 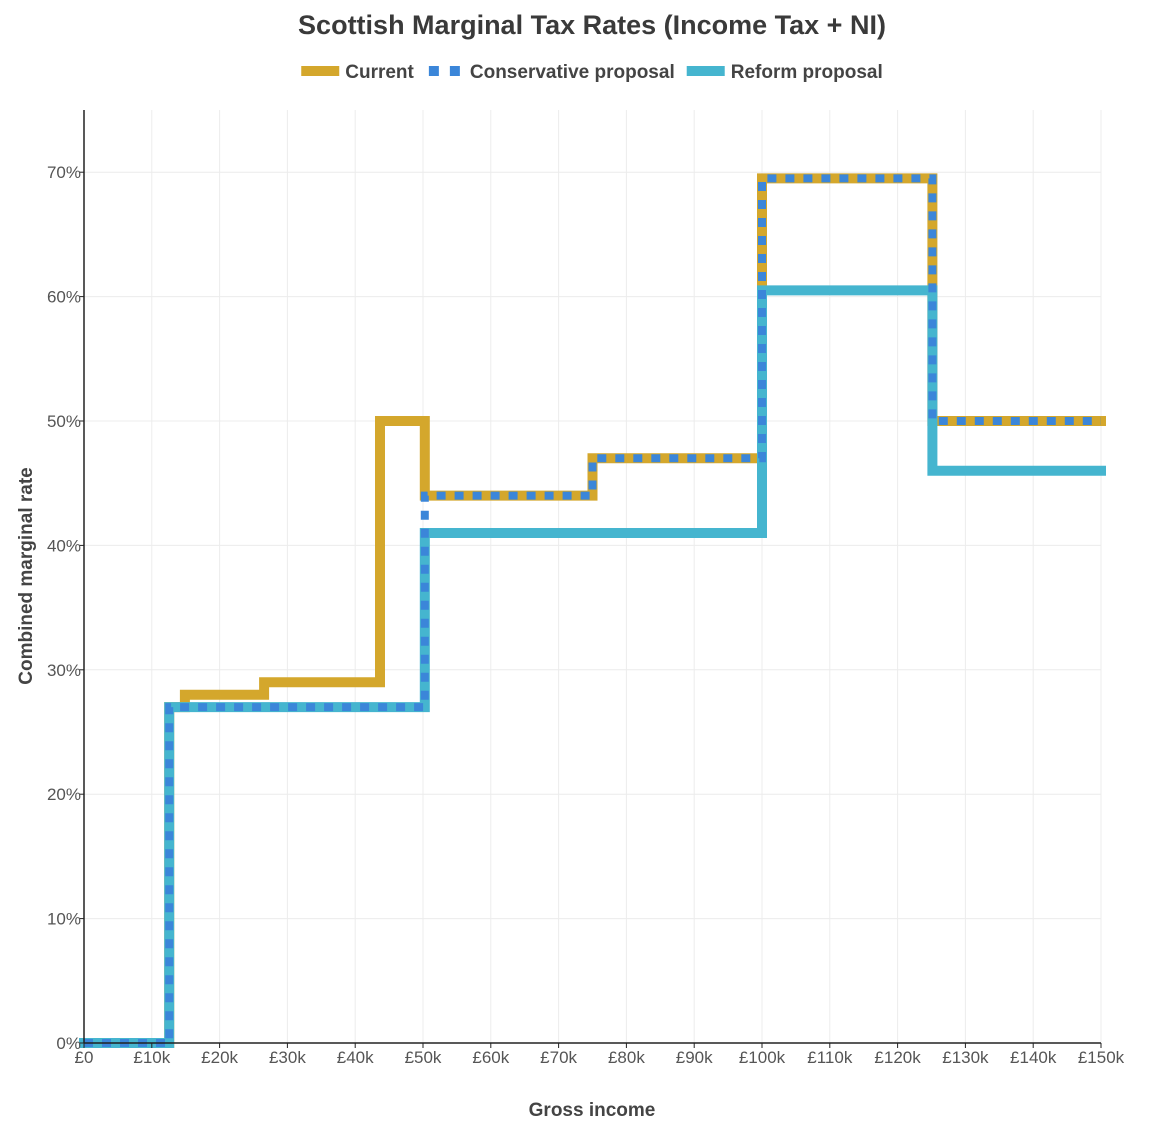 I want to click on y-tick-label-3: 30%, so click(x=64, y=670).